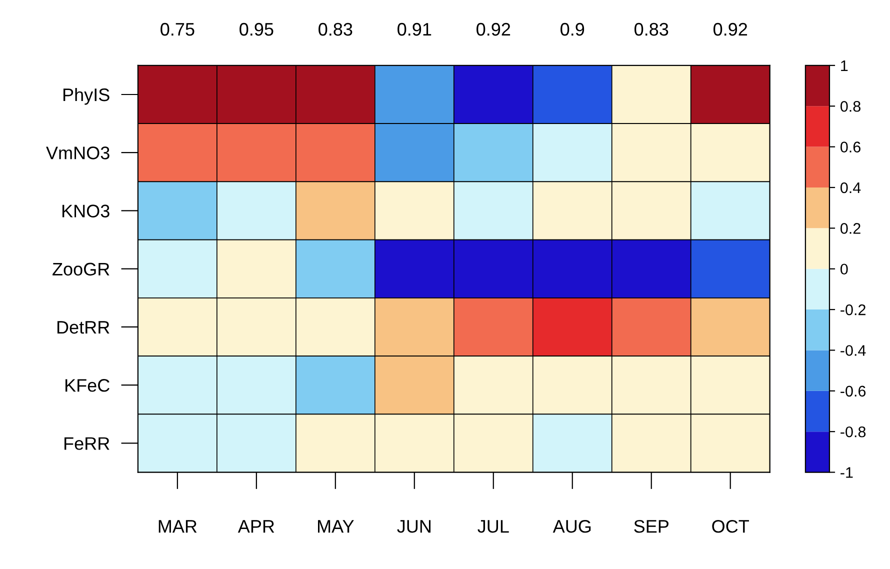 This screenshot has width=890, height=569. What do you see at coordinates (86, 96) in the screenshot?
I see `y-tick-label: PhyIS` at bounding box center [86, 96].